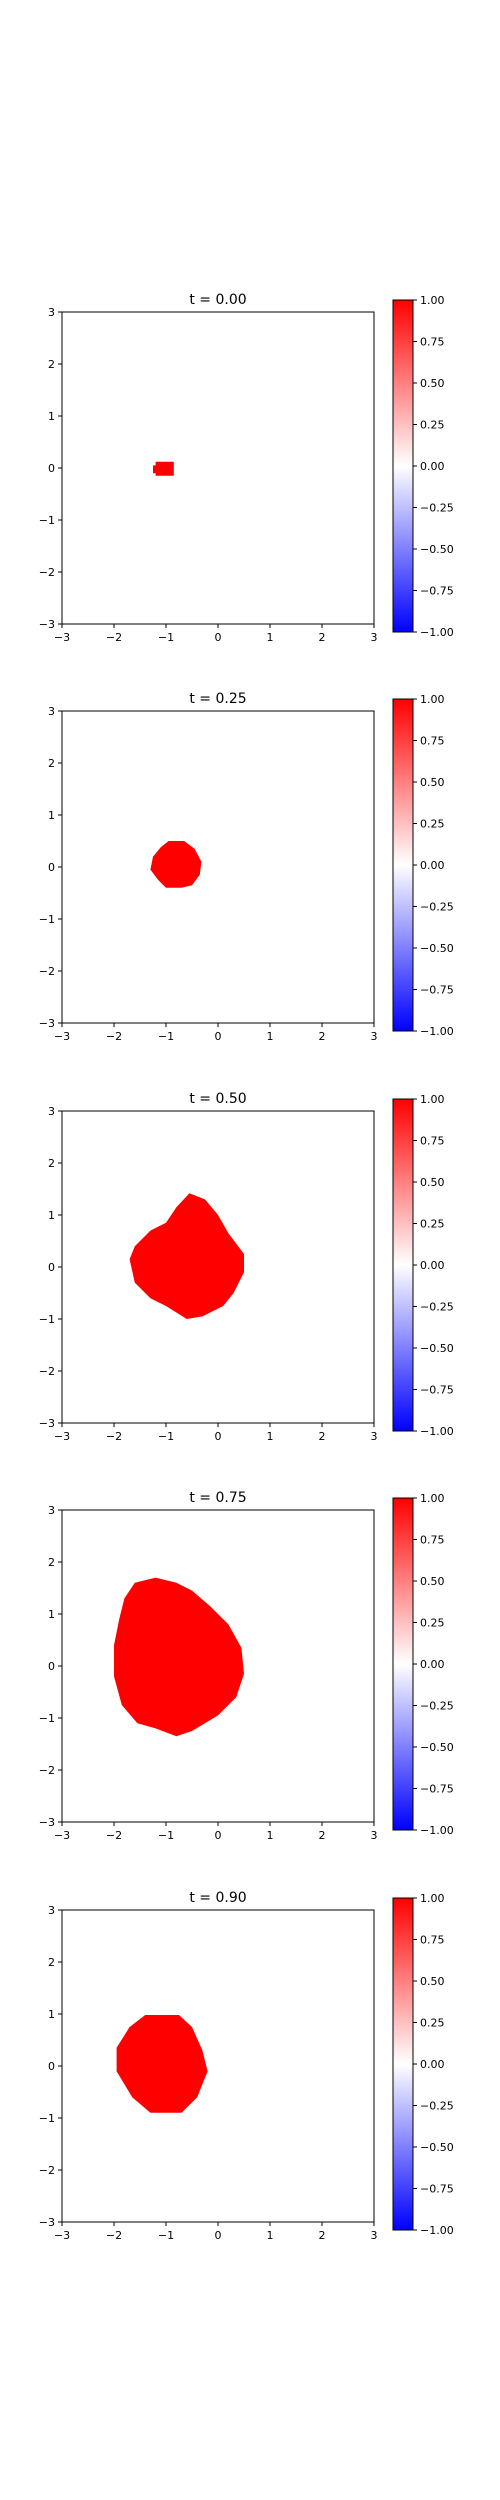  Describe the element at coordinates (217, 300) in the screenshot. I see `chart-title: t = 0.00` at that location.